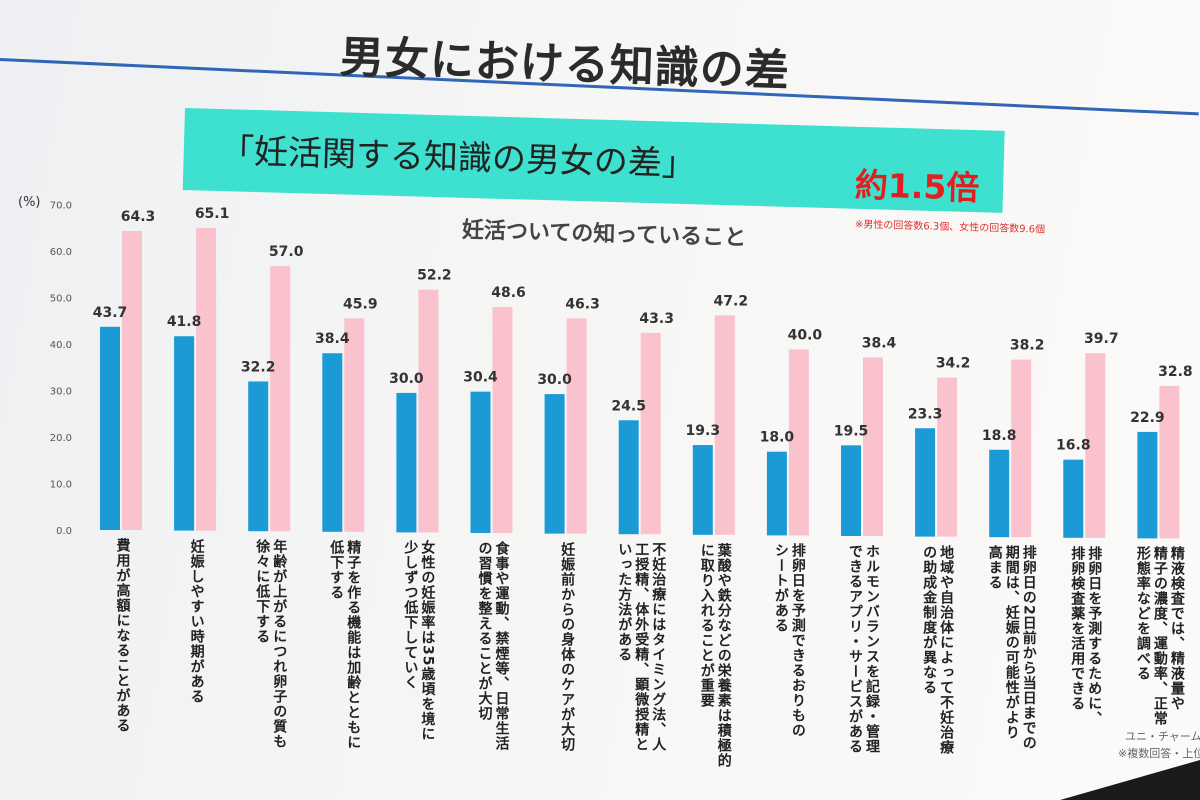 This screenshot has height=800, width=1200. I want to click on y-tick-label: 20.0, so click(61, 438).